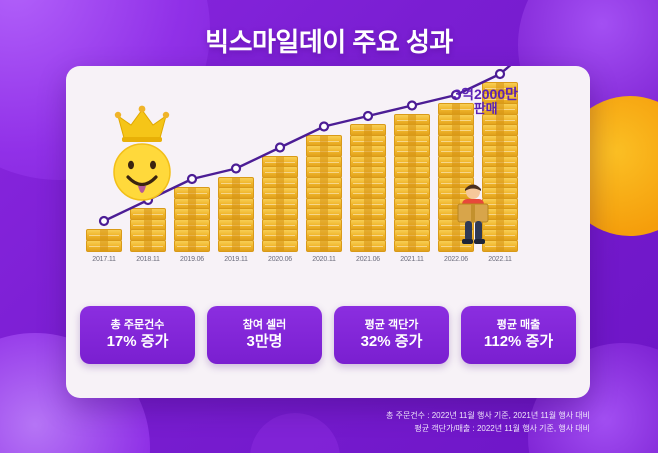 This screenshot has width=658, height=453. I want to click on crowned-smiley-icon, so click(142, 153).